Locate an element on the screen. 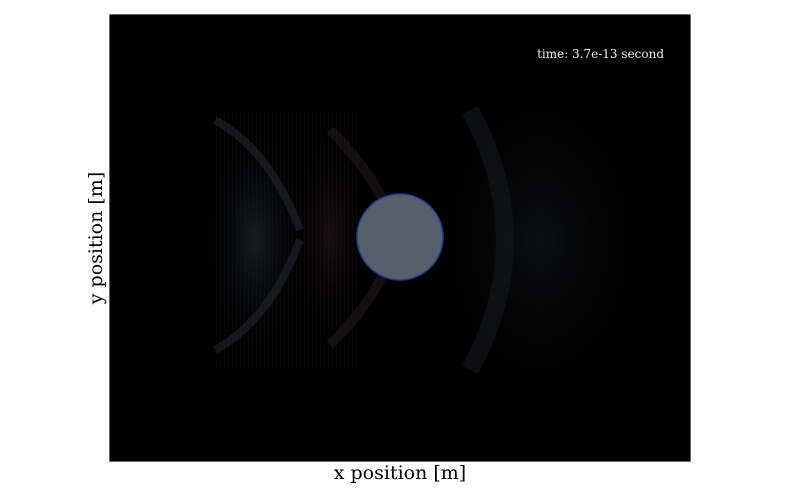 Image resolution: width=800 pixels, height=500 pixels. wave-front-far-right is located at coordinates (488, 240).